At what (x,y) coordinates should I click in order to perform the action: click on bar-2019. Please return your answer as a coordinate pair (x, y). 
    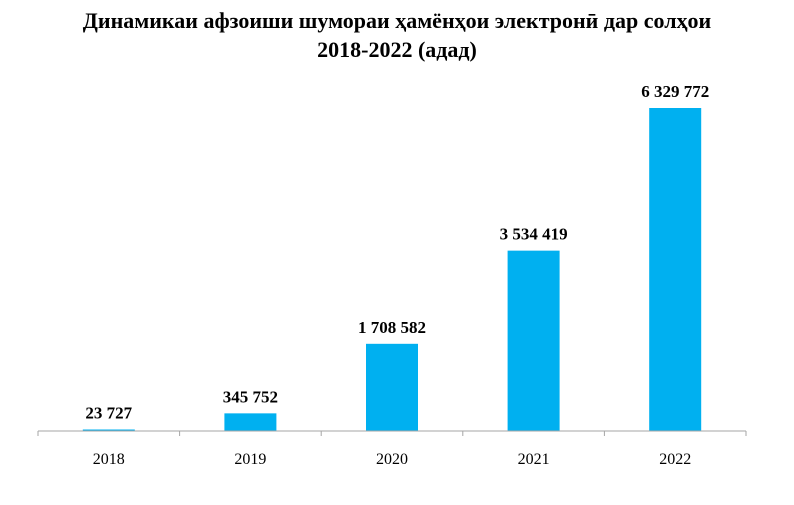
    Looking at the image, I should click on (250, 422).